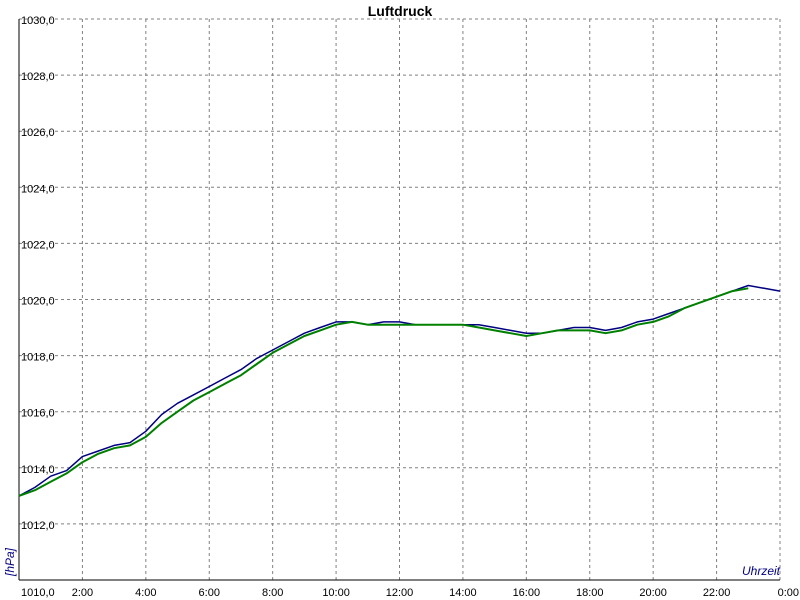  Describe the element at coordinates (463, 593) in the screenshot. I see `x-tick-label: 14:00` at that location.